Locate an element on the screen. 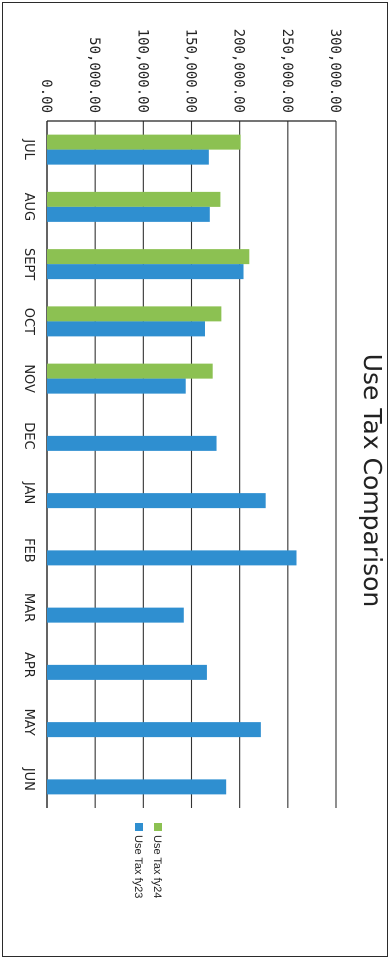 Image resolution: width=392 pixels, height=961 pixels. y-tick-label: 100,000.00 is located at coordinates (142, 71).